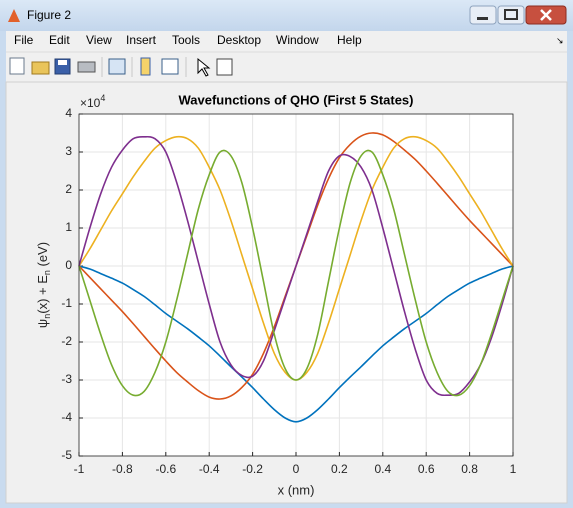  What do you see at coordinates (296, 469) in the screenshot?
I see `x-tick-label: 0` at bounding box center [296, 469].